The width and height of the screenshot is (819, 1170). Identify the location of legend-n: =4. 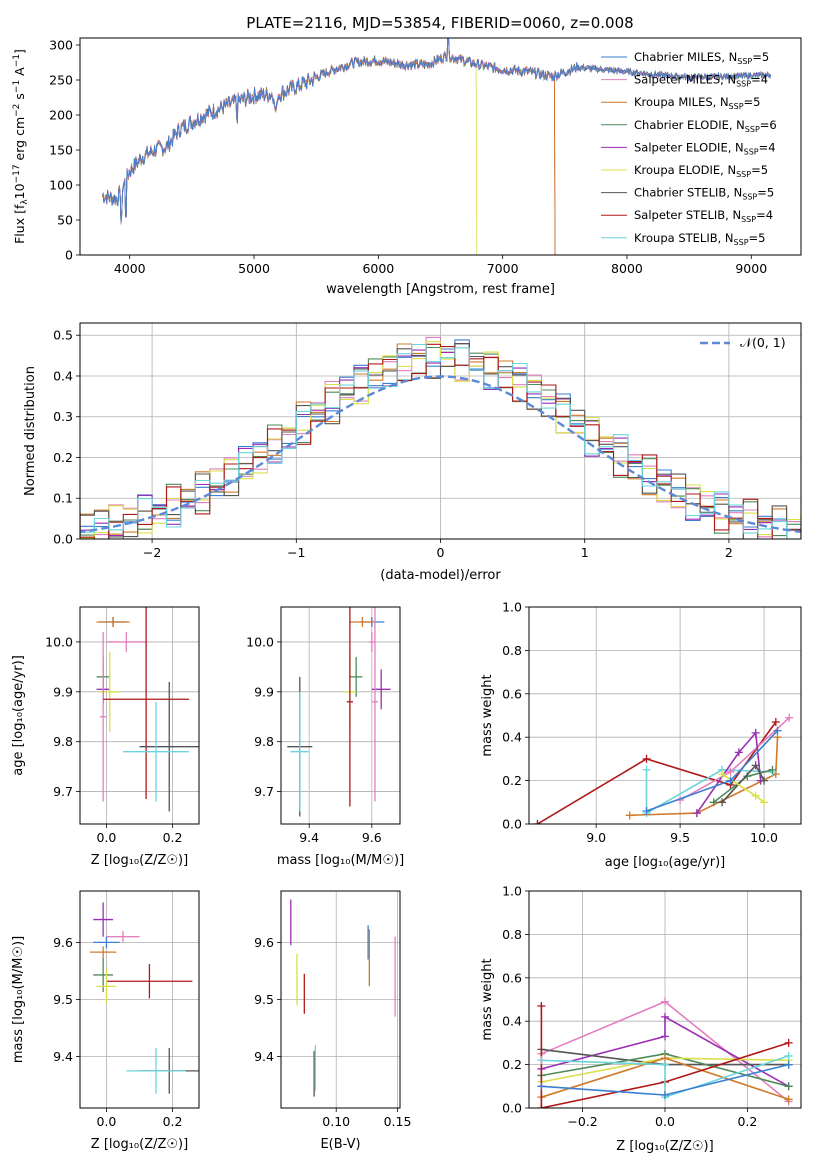
(759, 80).